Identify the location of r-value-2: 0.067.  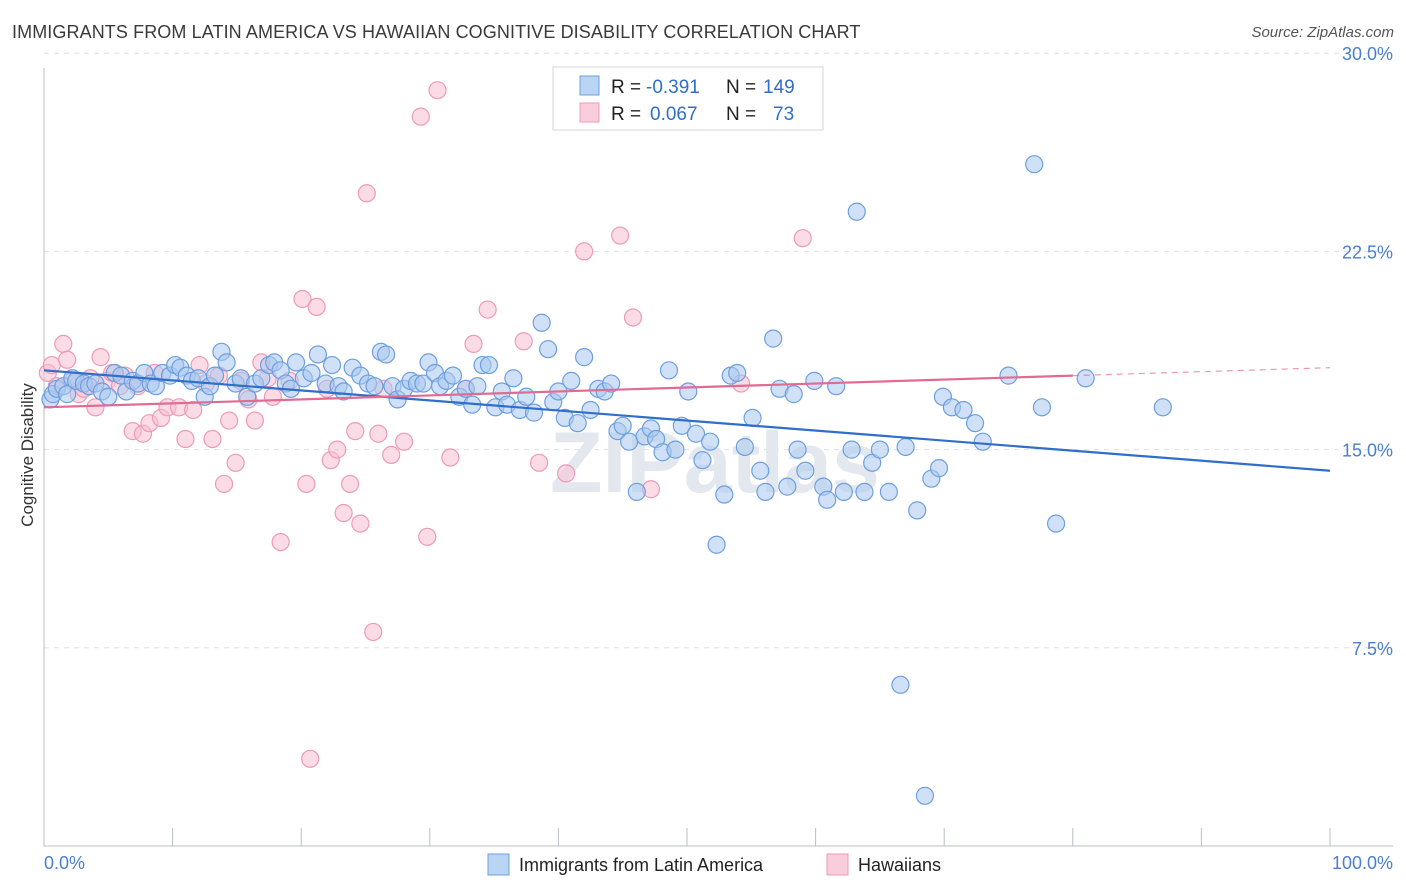
(674, 114).